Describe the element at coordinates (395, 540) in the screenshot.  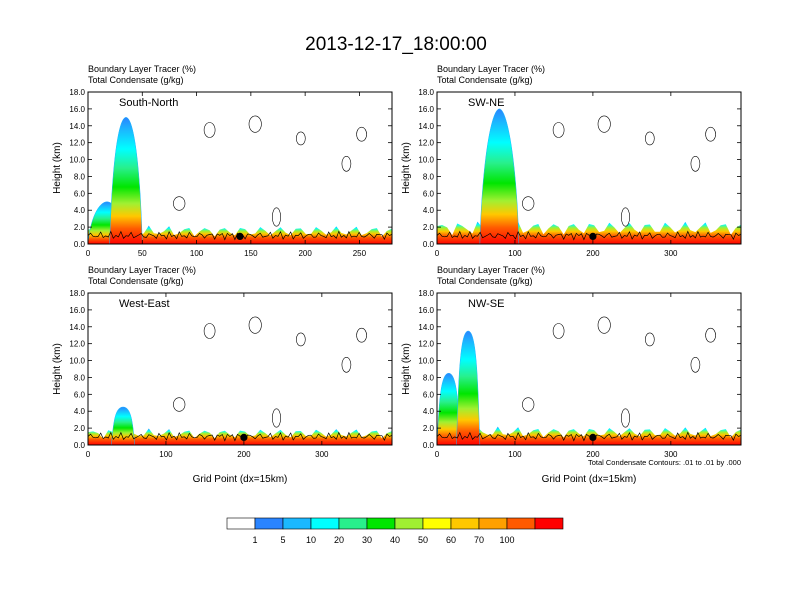
I see `colorbar-label: 40` at that location.